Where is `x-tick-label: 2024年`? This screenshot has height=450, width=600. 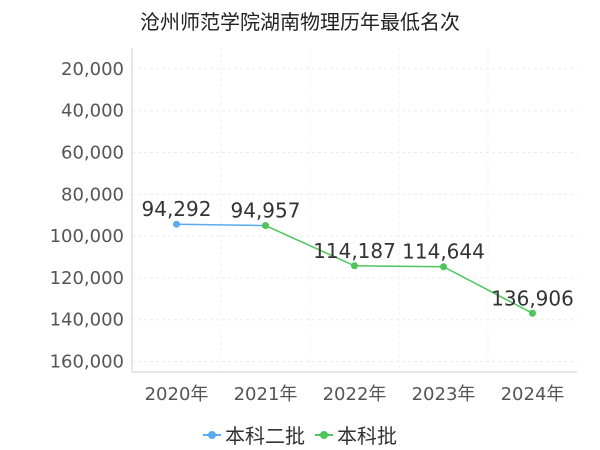 x-tick-label: 2024年 is located at coordinates (533, 394).